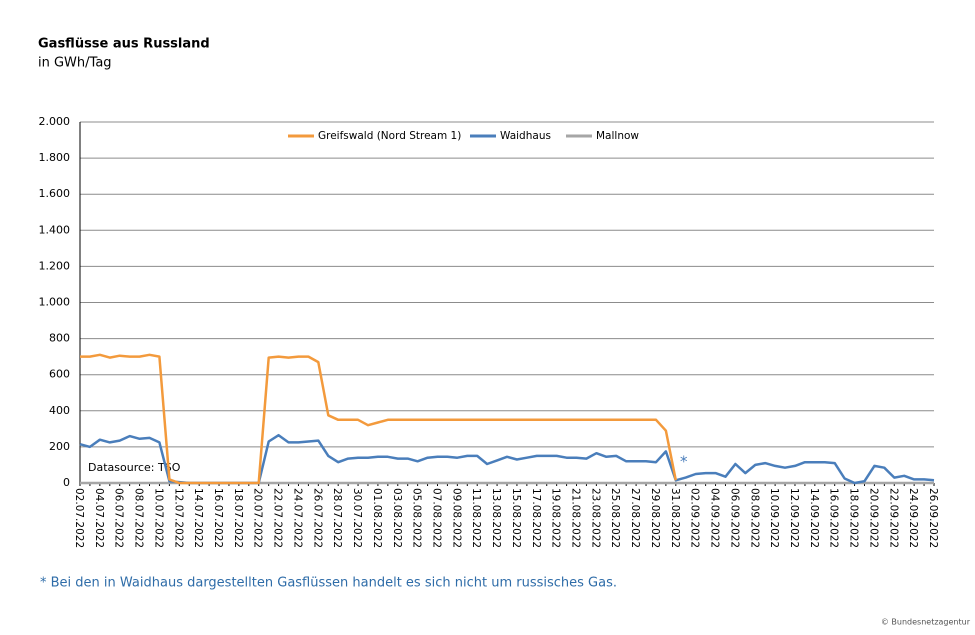 Image resolution: width=975 pixels, height=635 pixels. Describe the element at coordinates (55, 193) in the screenshot. I see `y-tick-label: 1.600` at that location.